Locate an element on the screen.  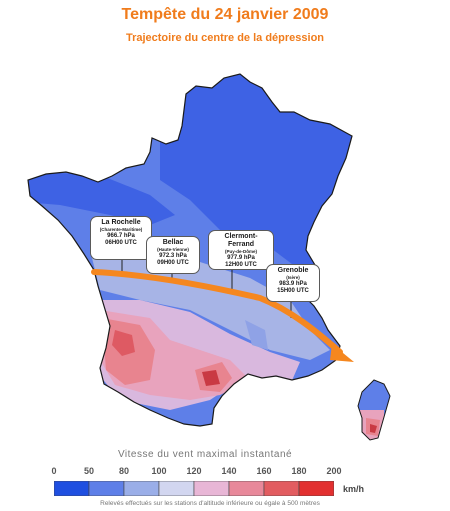
station-time: 09H00 UTC is located at coordinates (173, 263).